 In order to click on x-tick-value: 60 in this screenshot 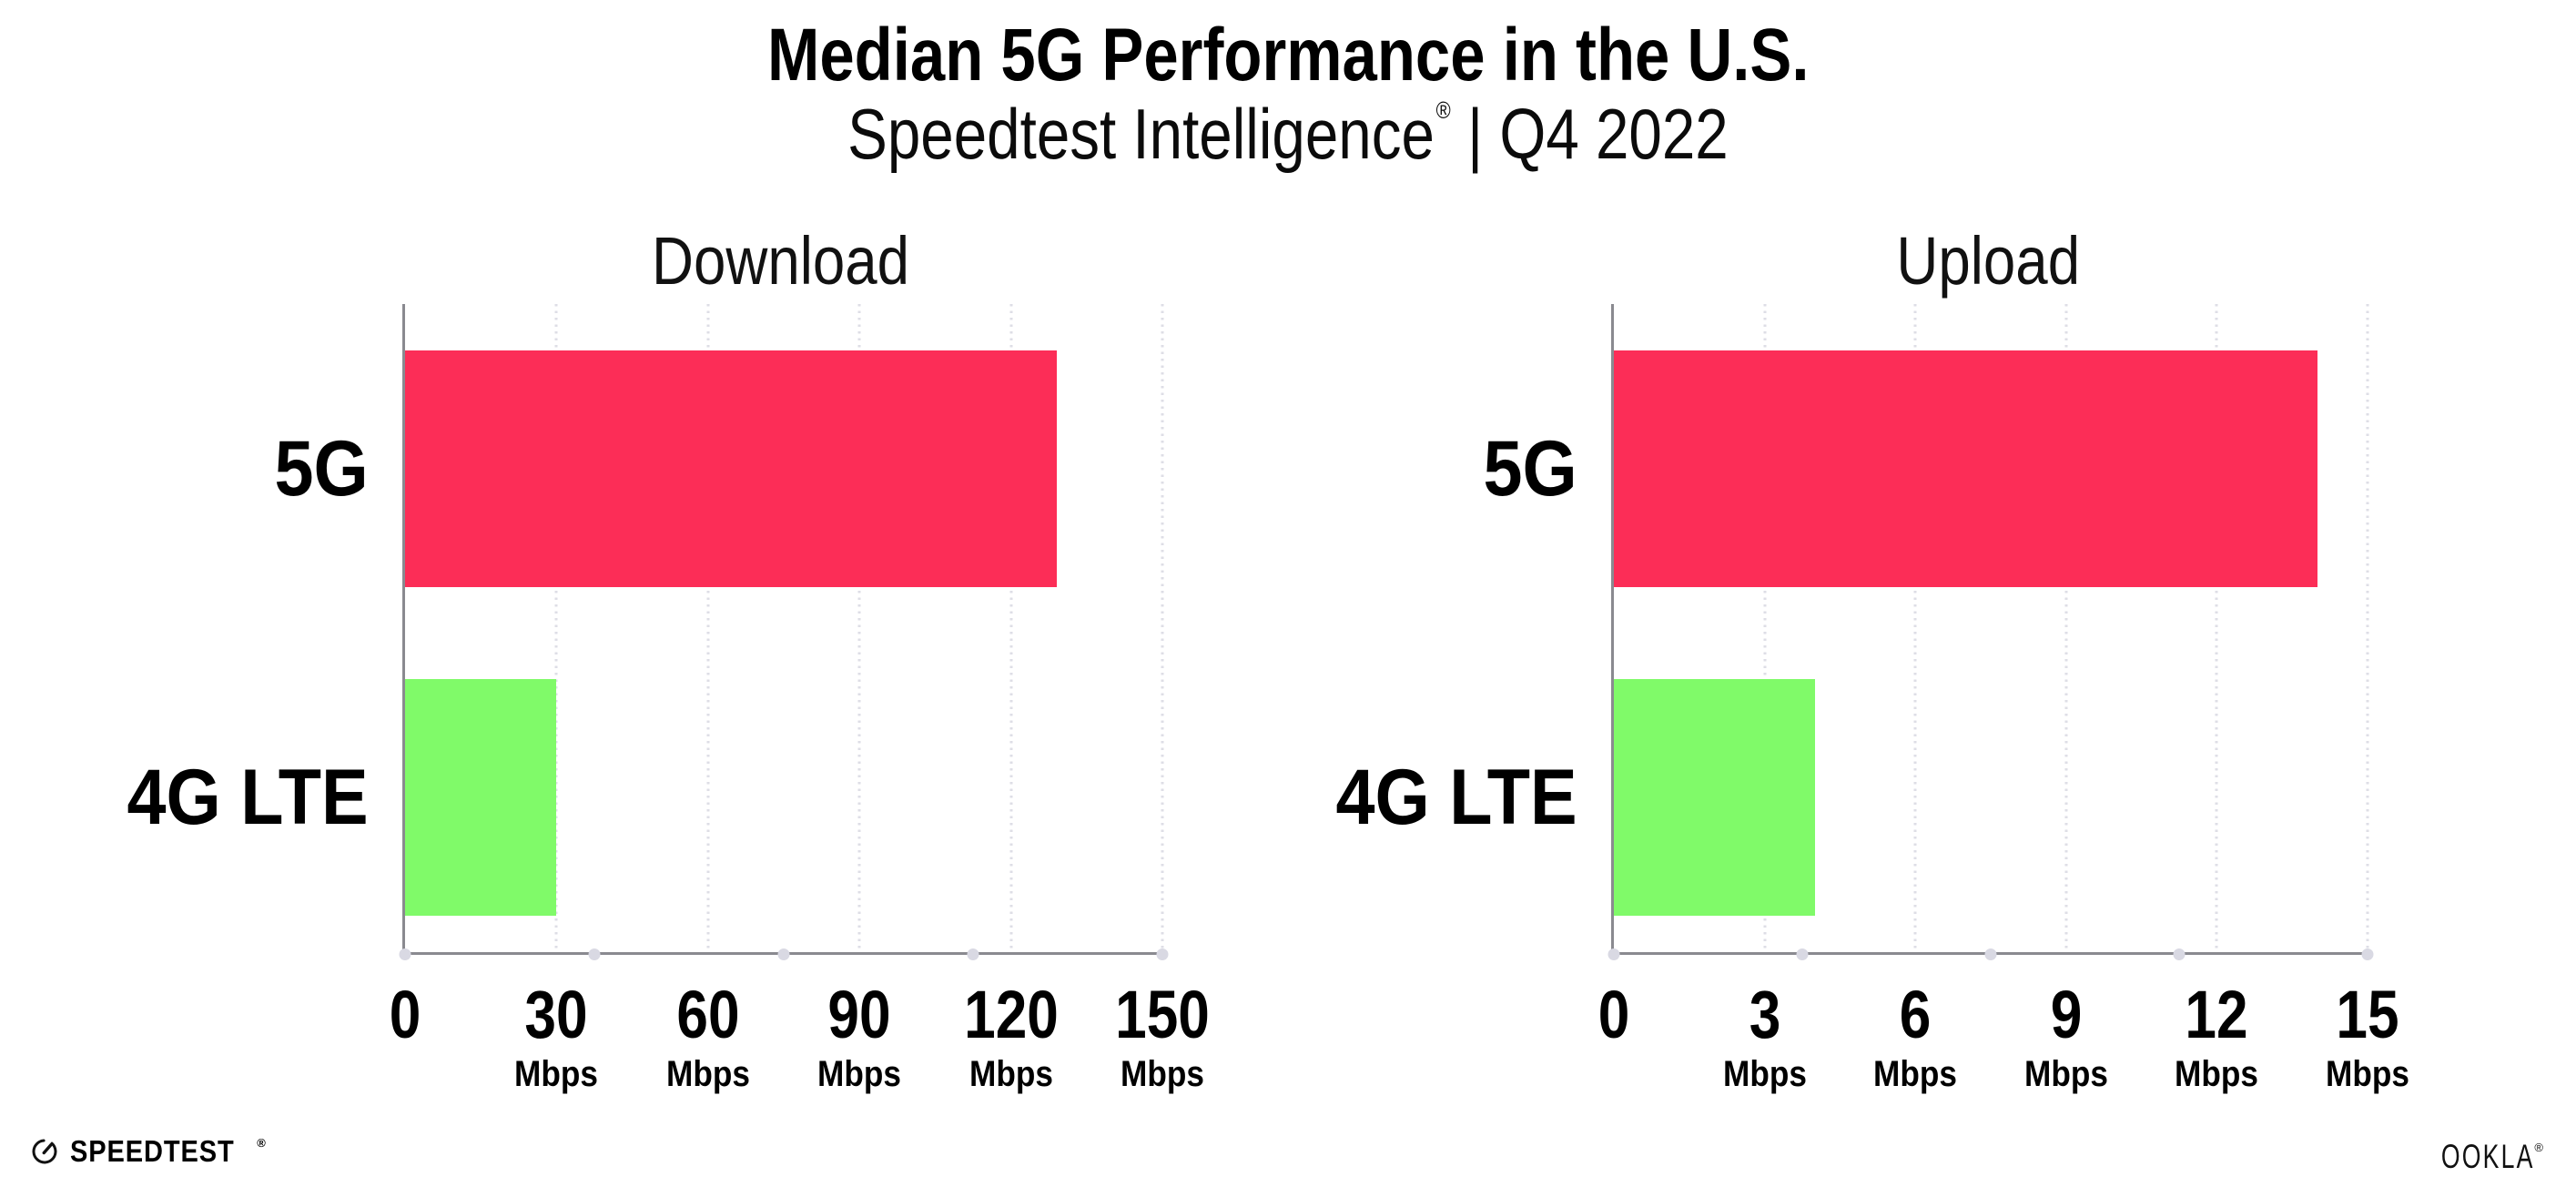, I will do `click(708, 1015)`.